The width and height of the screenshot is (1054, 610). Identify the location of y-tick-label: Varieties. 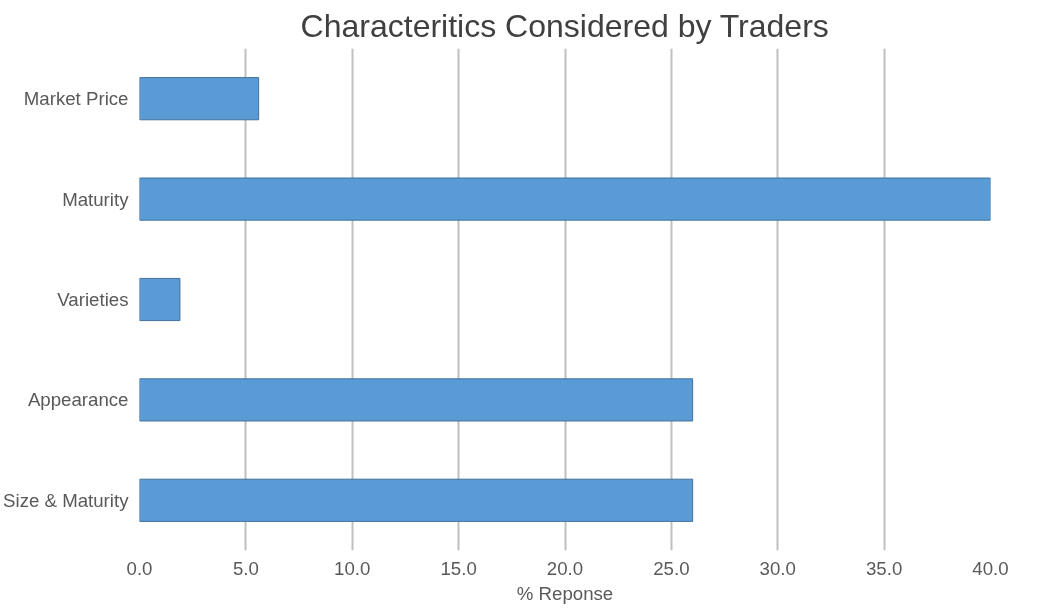
(93, 299).